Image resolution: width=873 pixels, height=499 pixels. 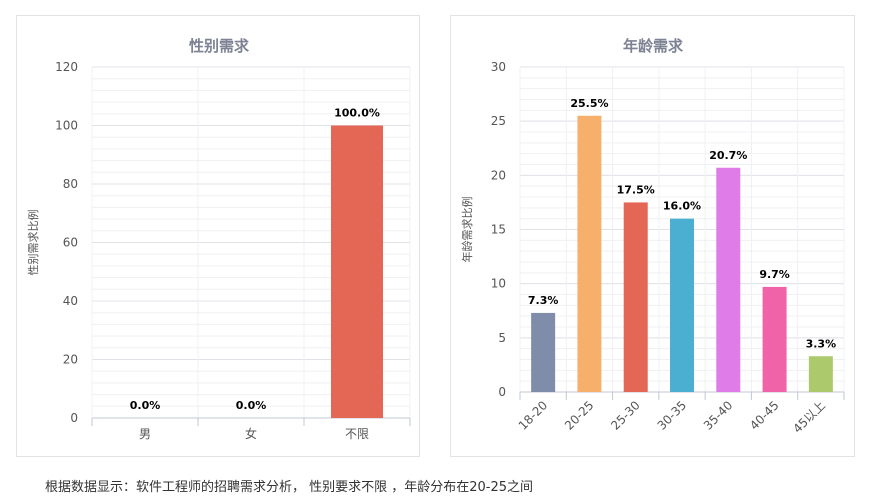 I want to click on x-tick-label: 40-45, so click(x=764, y=415).